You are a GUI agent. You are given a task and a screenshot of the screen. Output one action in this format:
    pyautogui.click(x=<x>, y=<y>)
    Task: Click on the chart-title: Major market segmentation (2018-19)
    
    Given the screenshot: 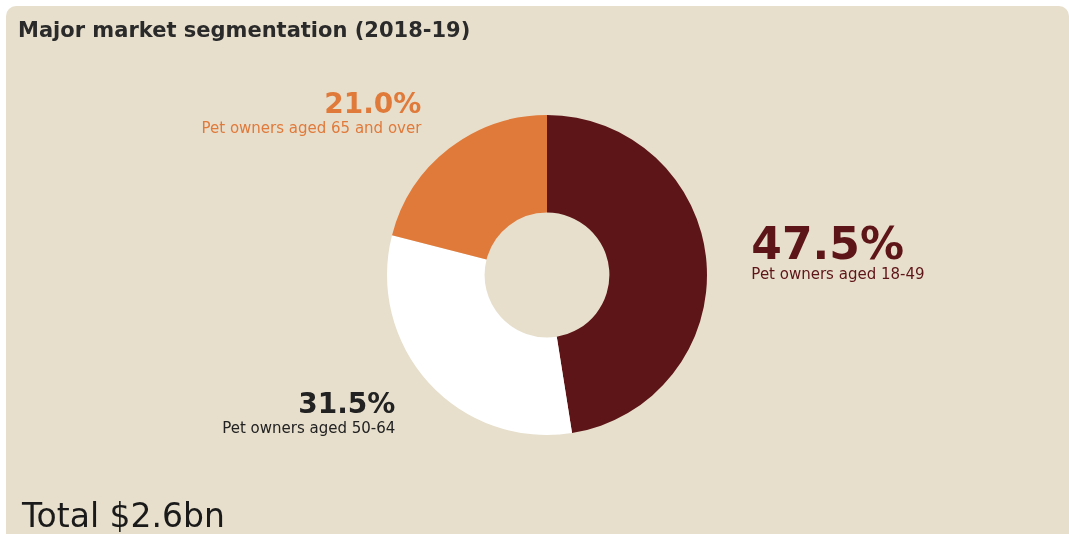 What is the action you would take?
    pyautogui.click(x=244, y=30)
    